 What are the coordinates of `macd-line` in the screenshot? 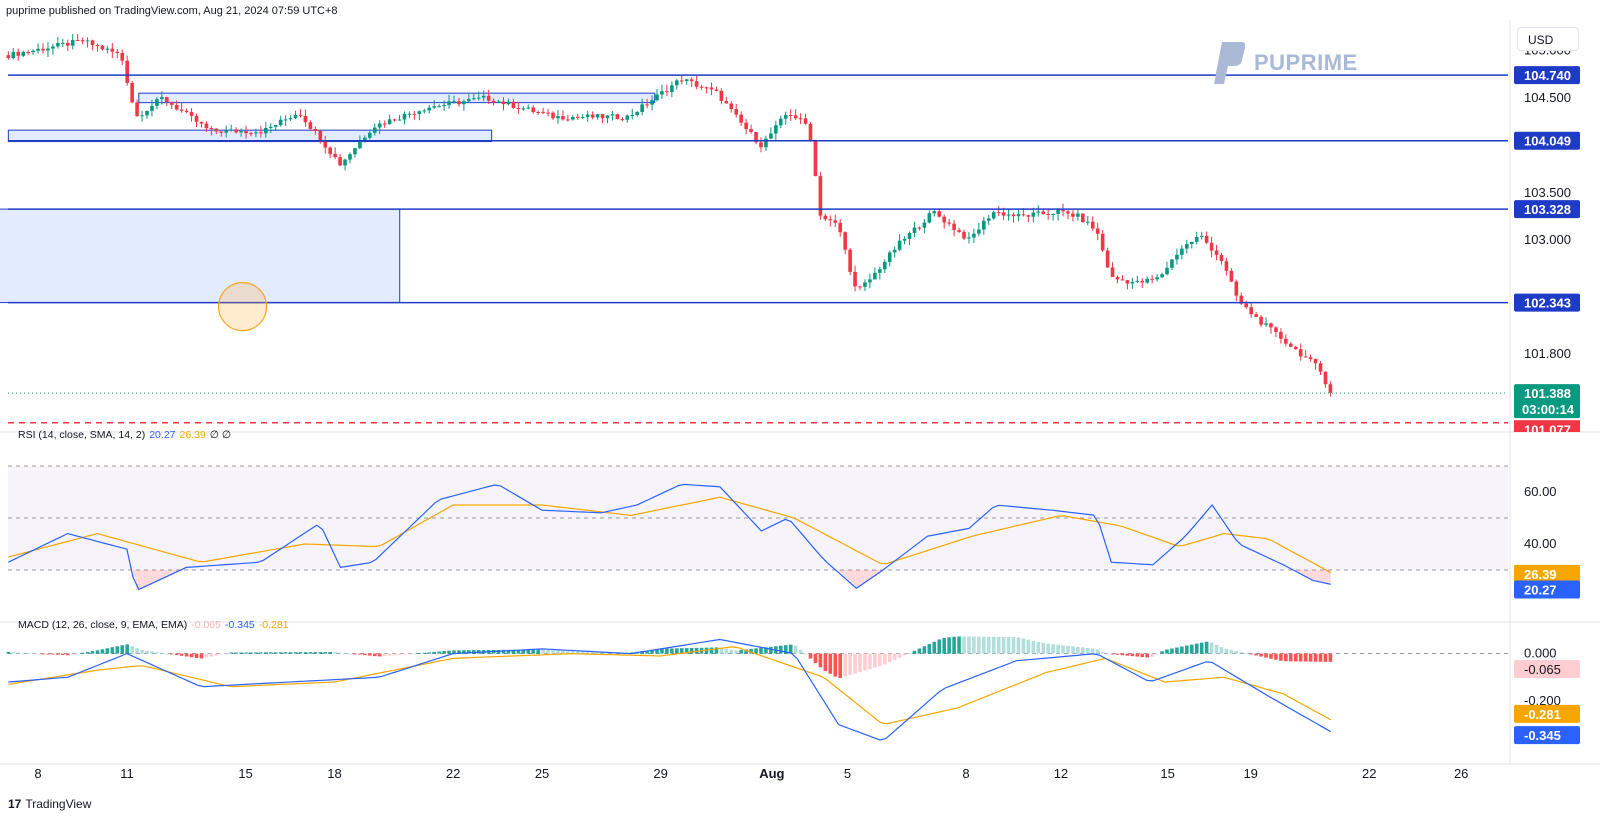 It's located at (669, 689).